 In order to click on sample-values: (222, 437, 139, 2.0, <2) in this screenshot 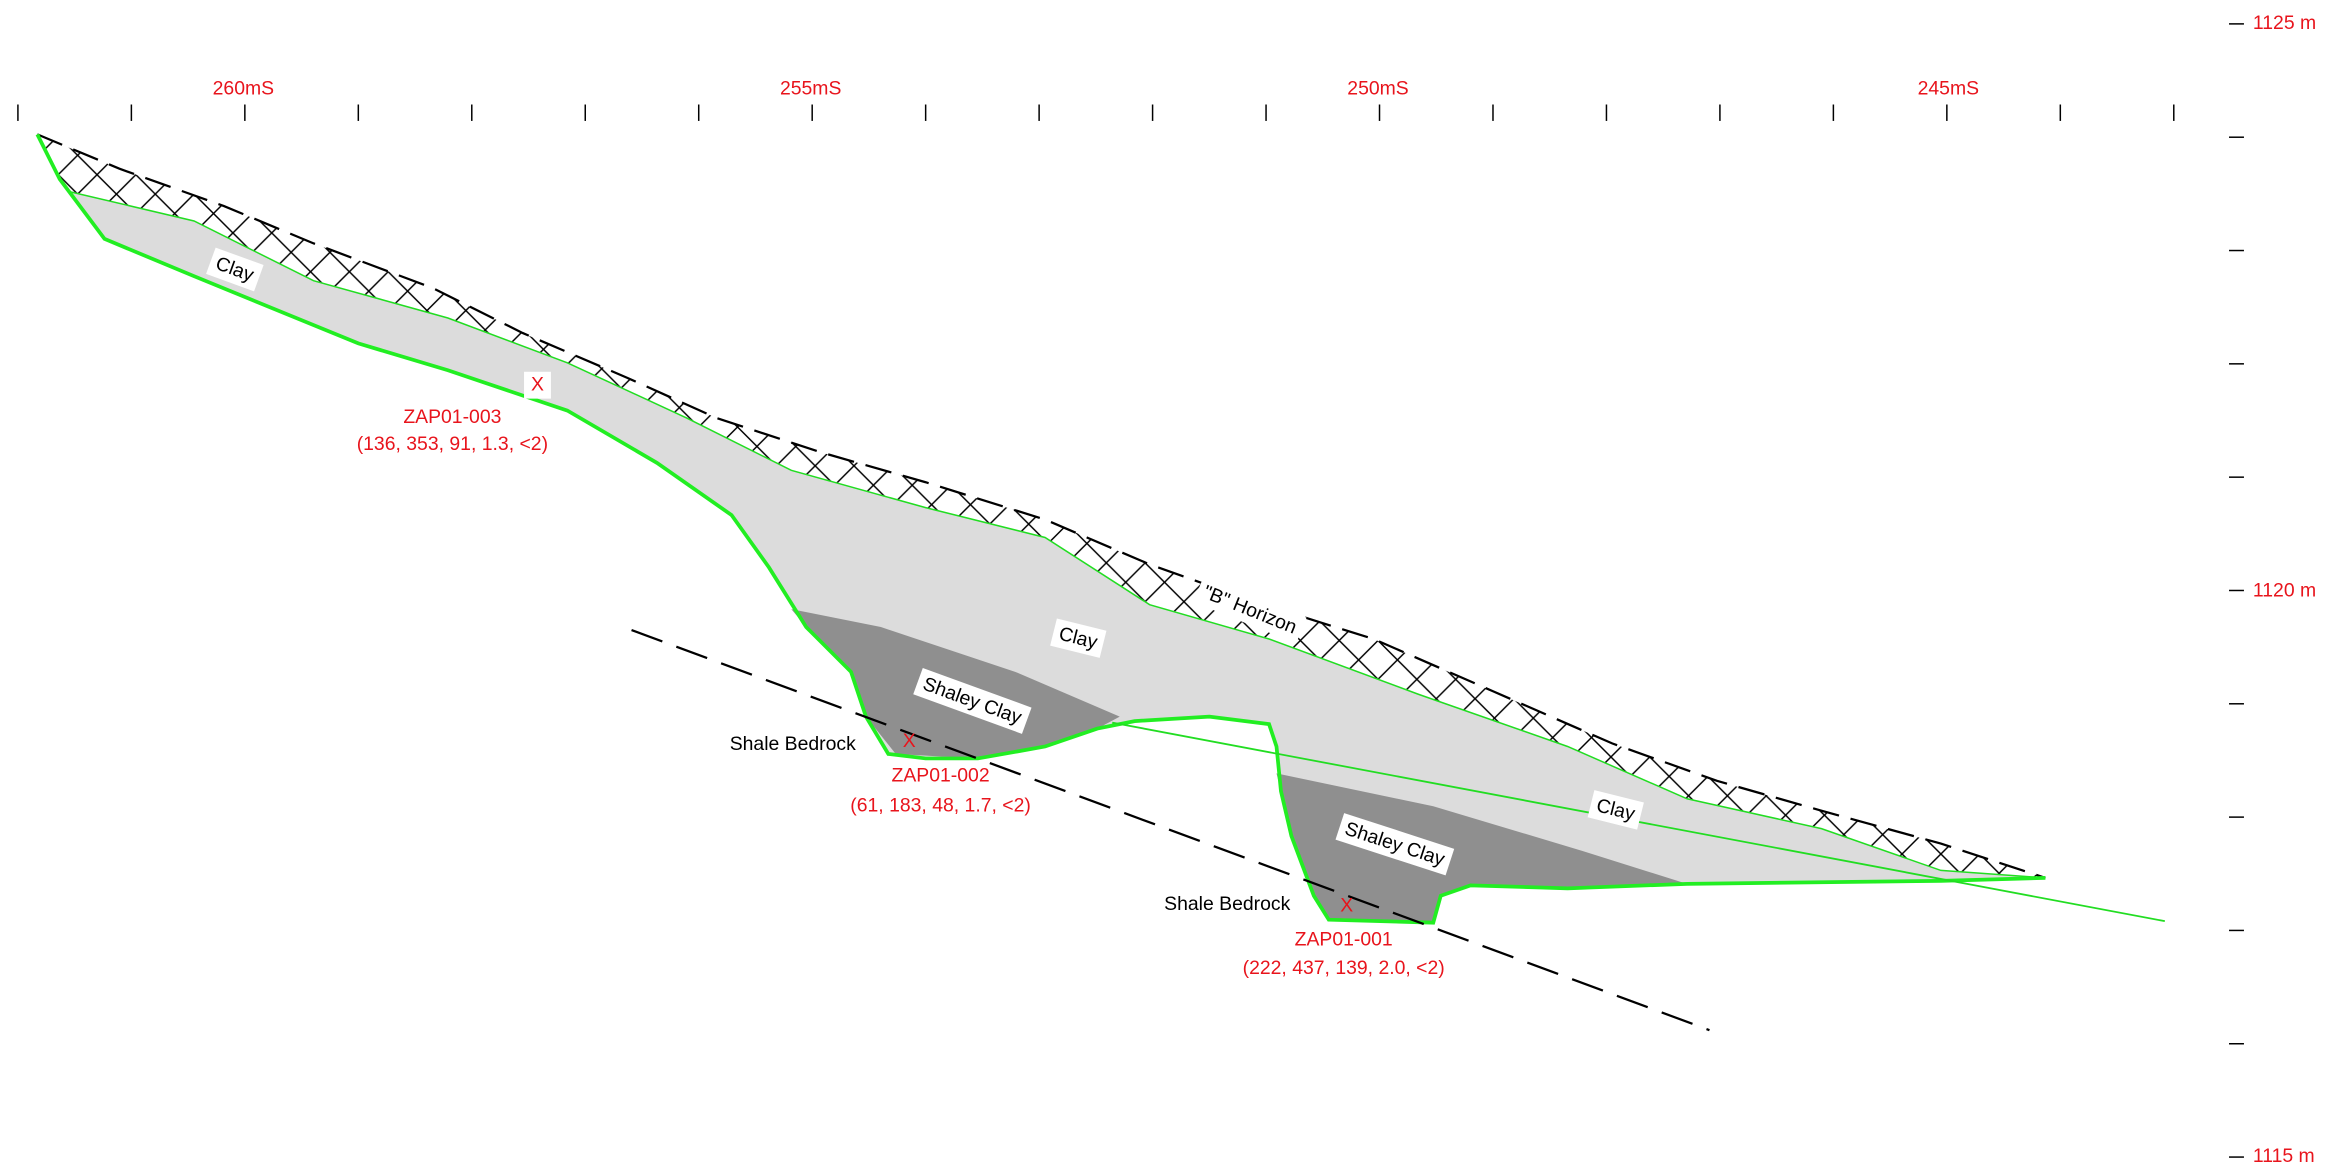, I will do `click(1344, 968)`.